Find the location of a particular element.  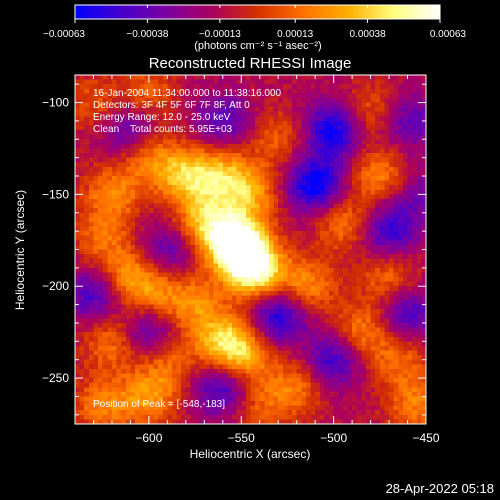

y-axis-label: Heliocentric Y (arcsec) is located at coordinates (20, 250).